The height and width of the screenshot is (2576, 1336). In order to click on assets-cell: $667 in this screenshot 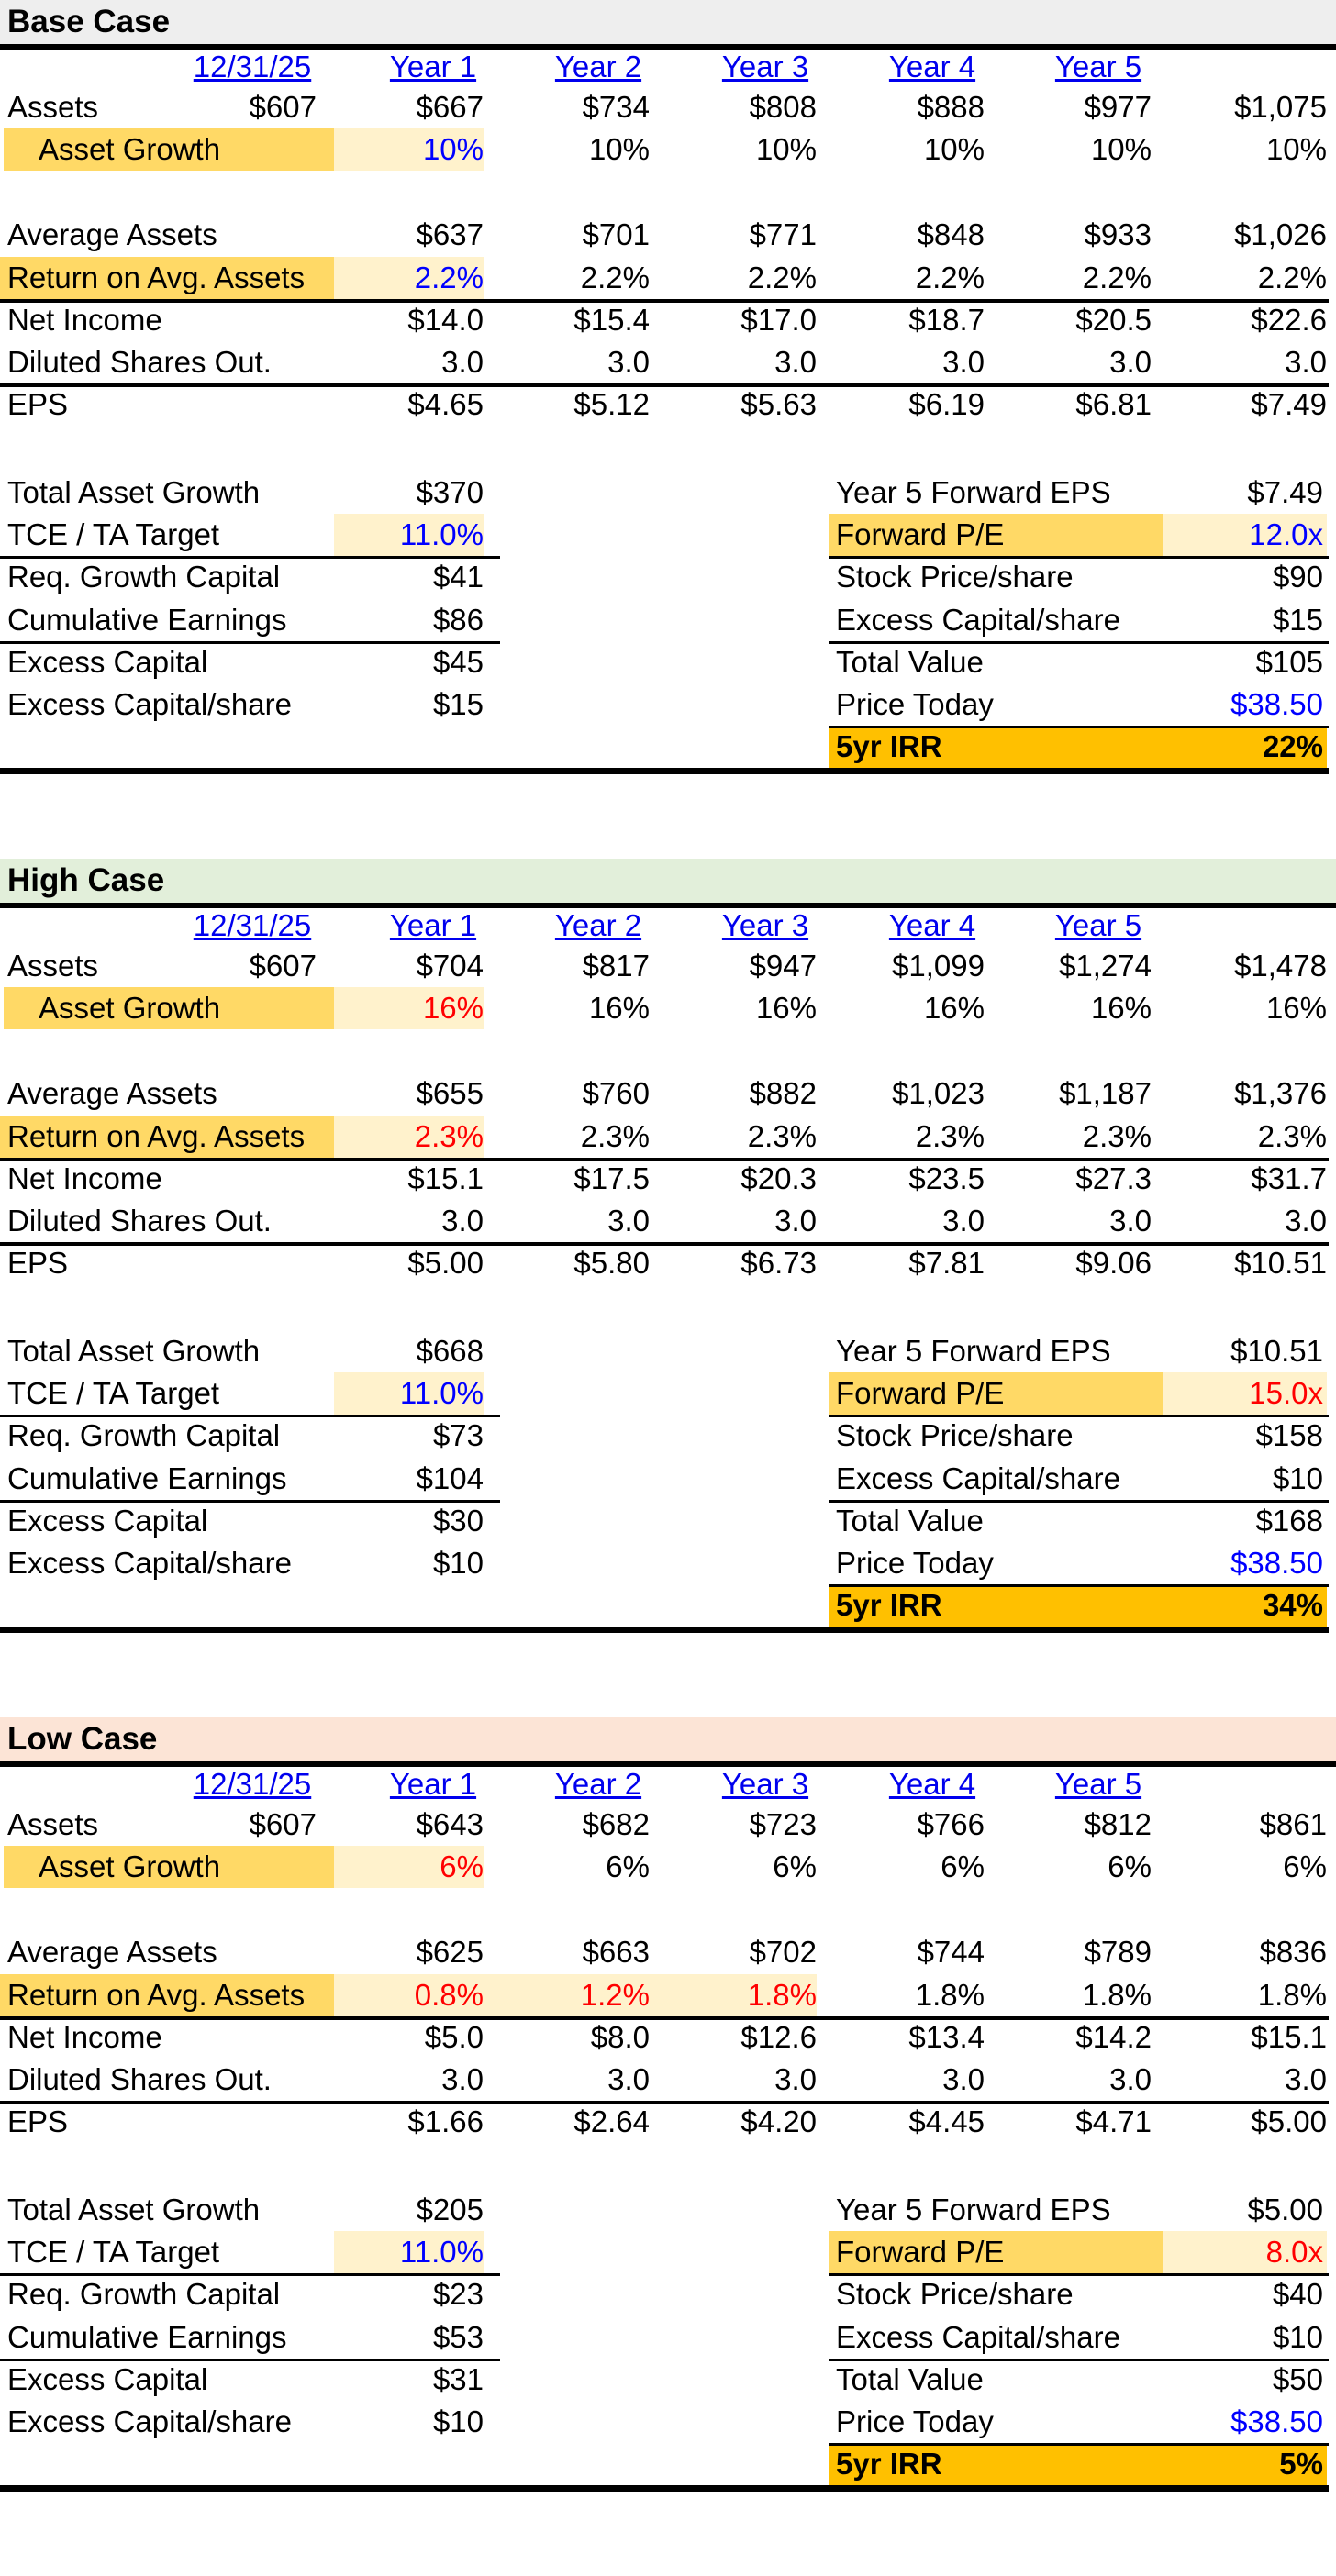, I will do `click(450, 107)`.